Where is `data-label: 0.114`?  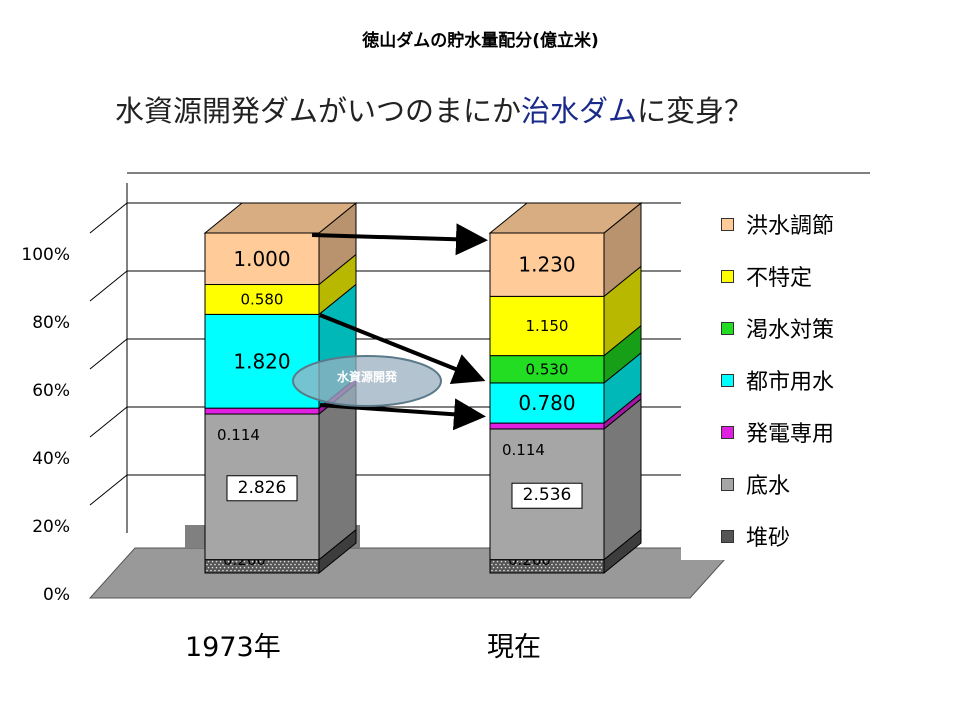 data-label: 0.114 is located at coordinates (238, 435).